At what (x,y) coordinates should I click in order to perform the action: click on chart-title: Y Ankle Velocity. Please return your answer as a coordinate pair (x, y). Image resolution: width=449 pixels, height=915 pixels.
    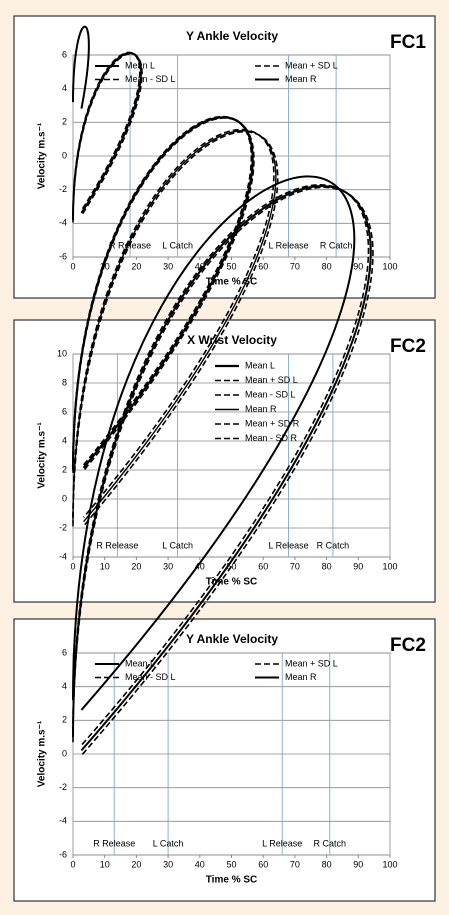
    Looking at the image, I should click on (232, 36).